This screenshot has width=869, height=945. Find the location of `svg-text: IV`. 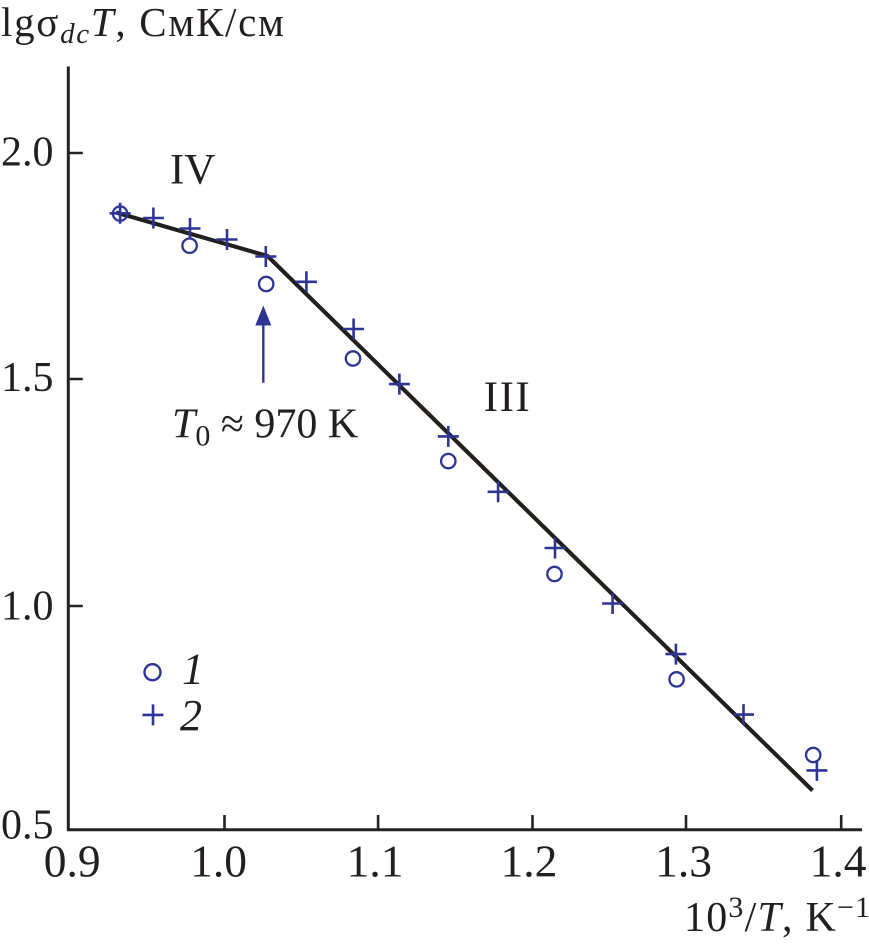

svg-text: IV is located at coordinates (192, 170).